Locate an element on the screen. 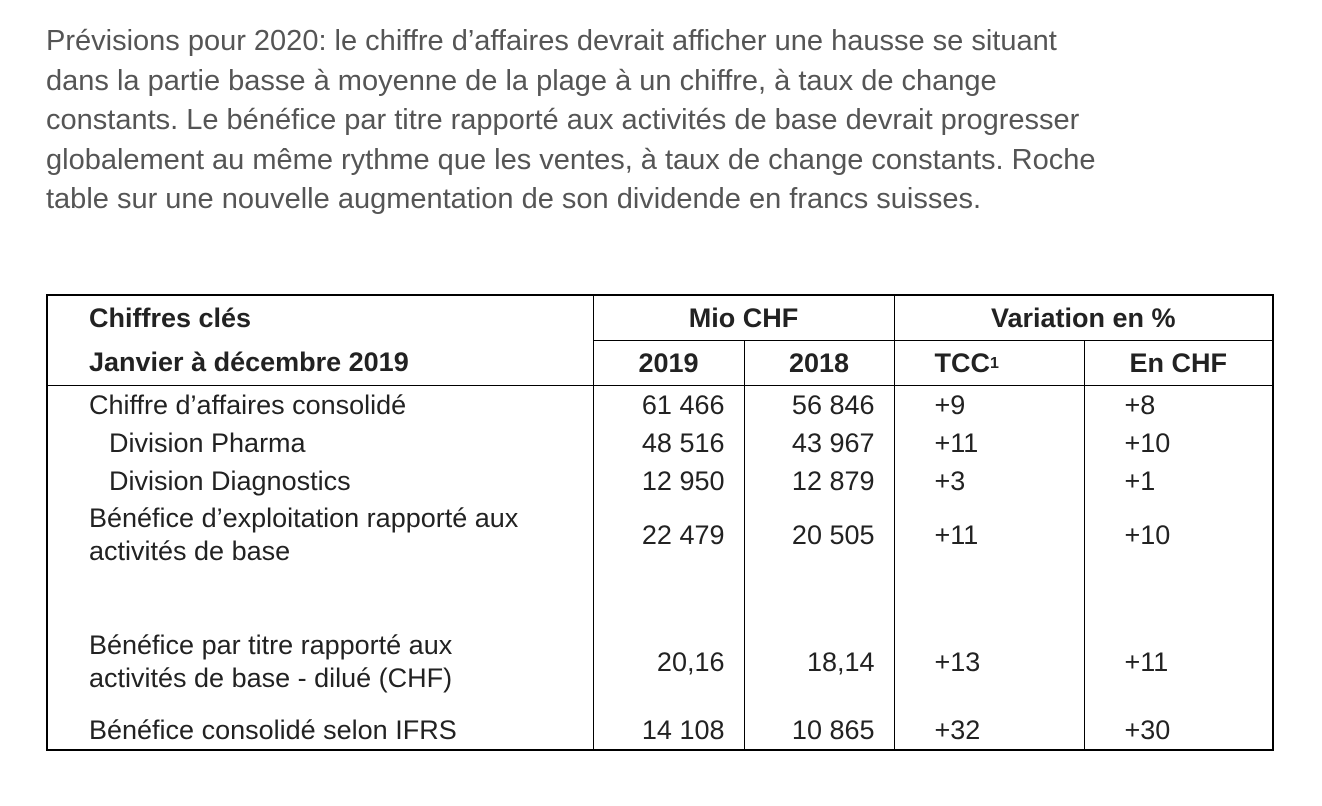  cell-2018: 18,14 is located at coordinates (819, 662).